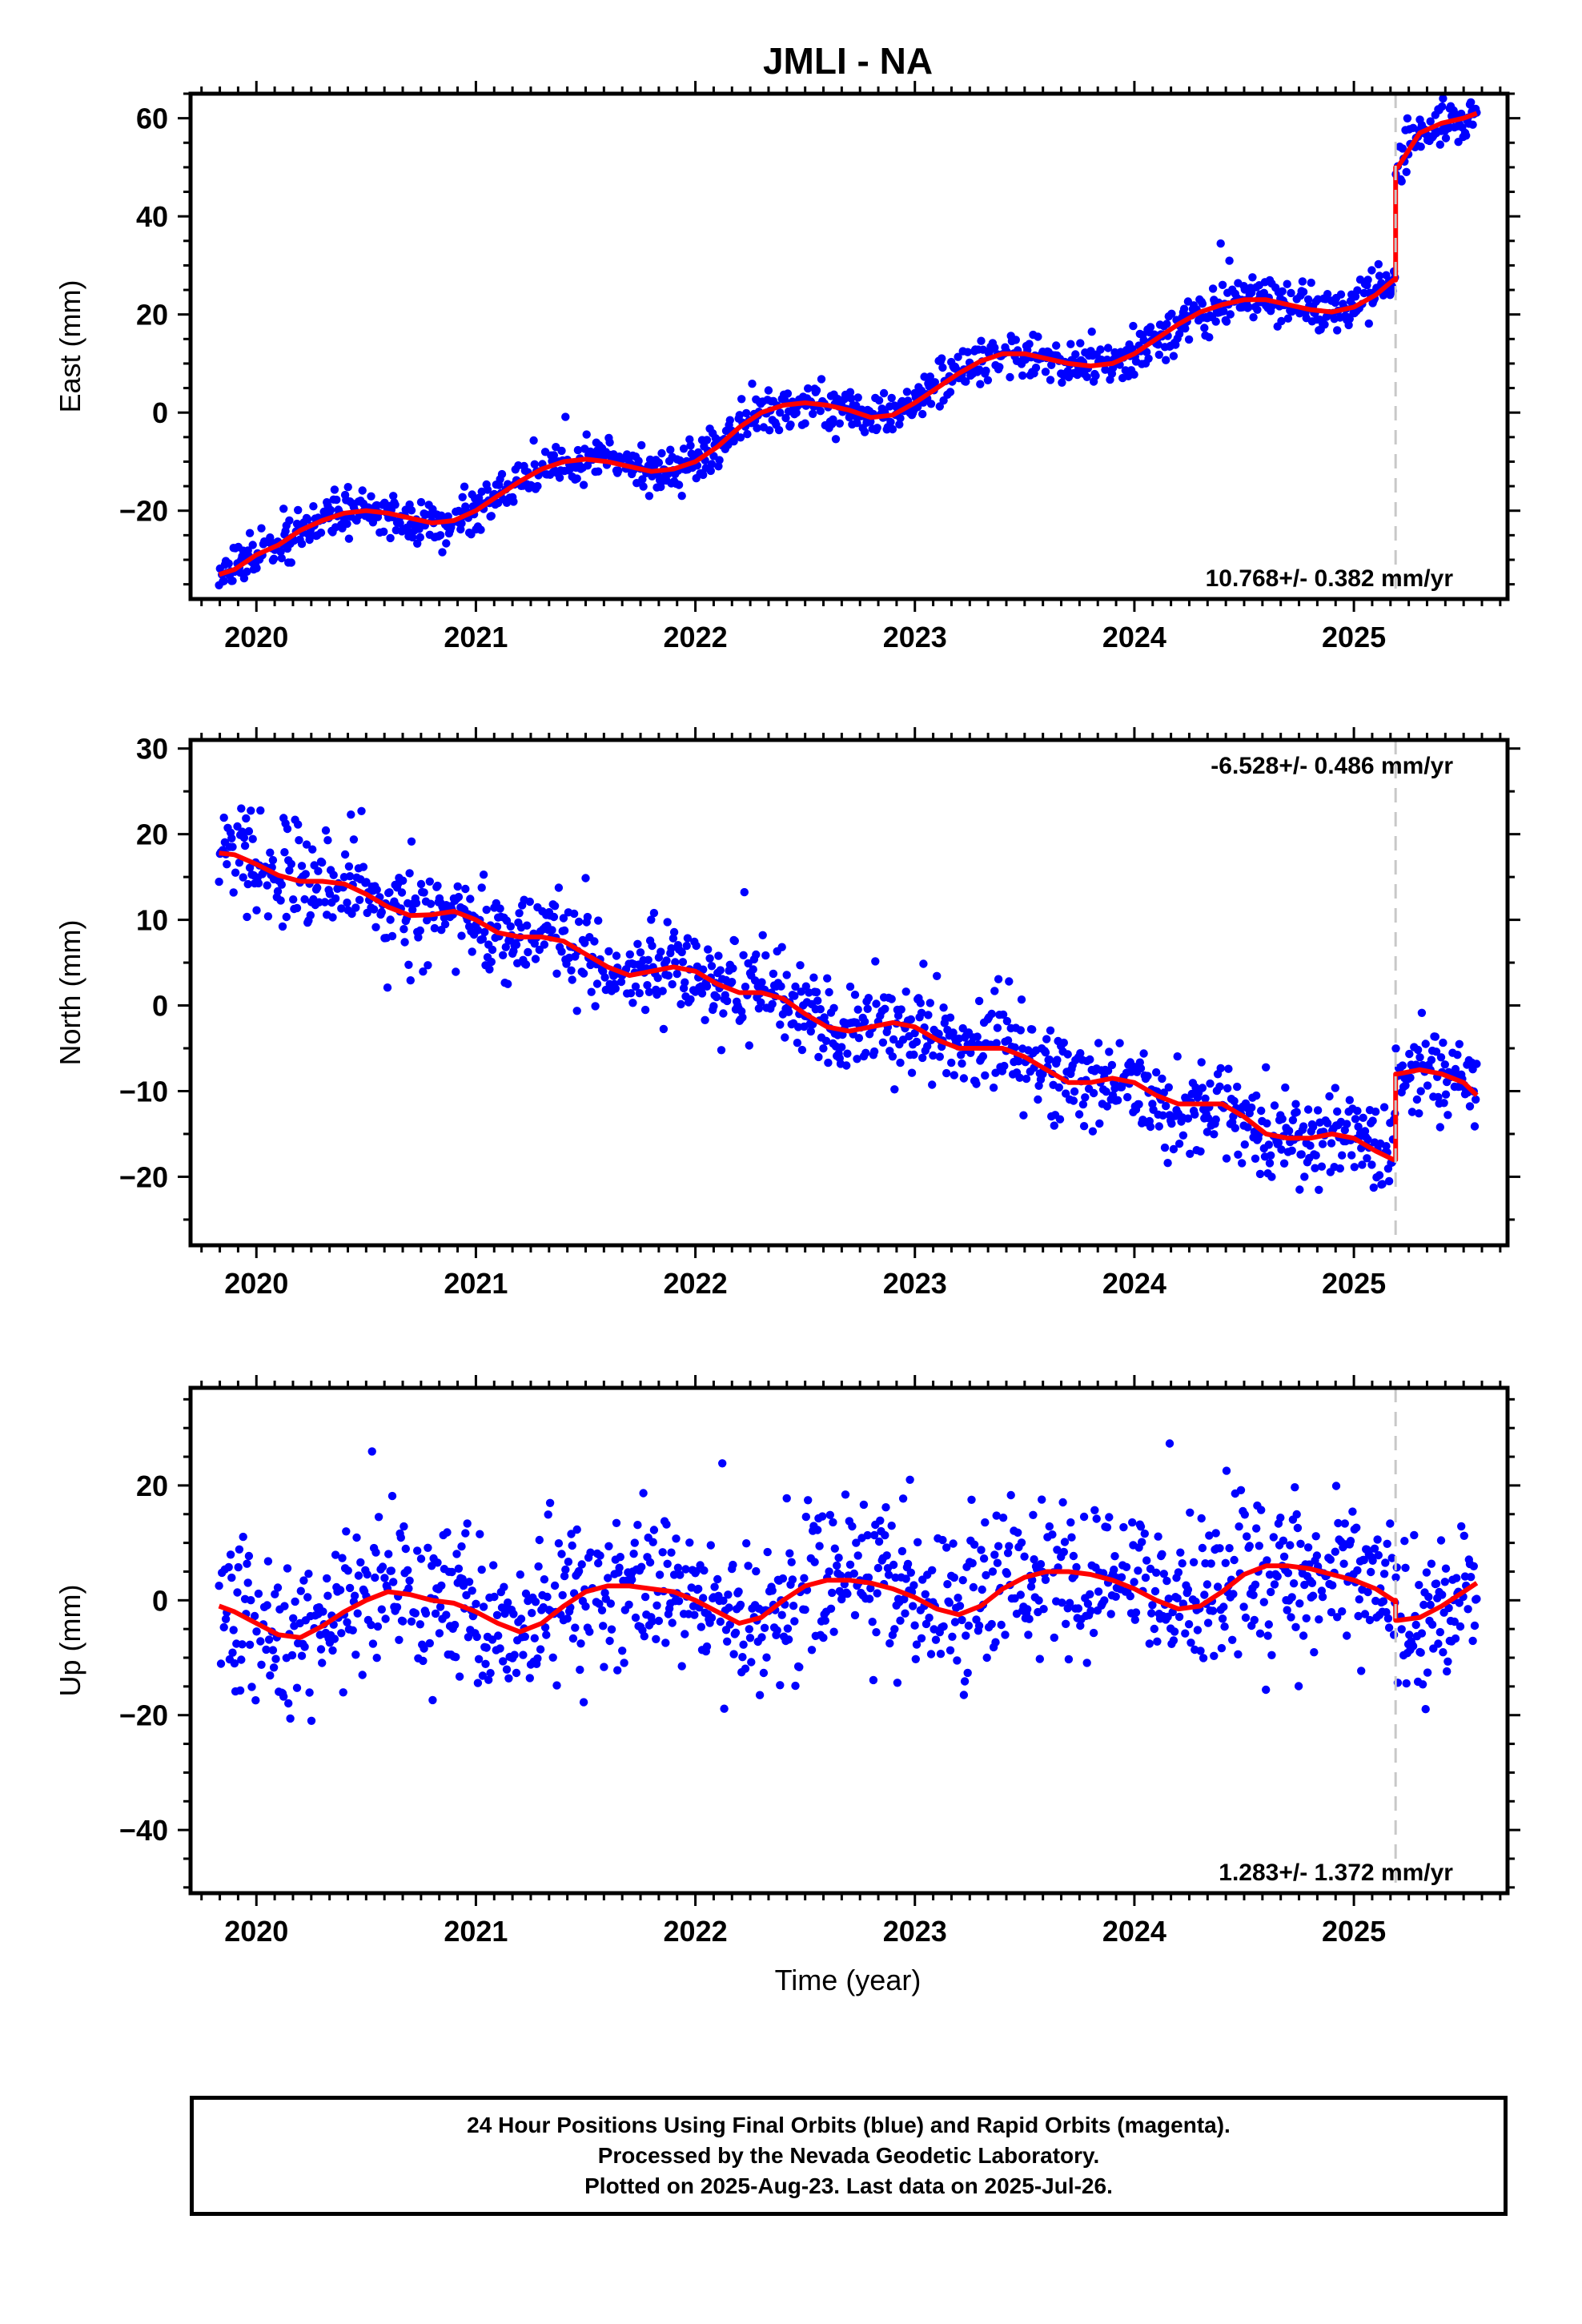 Image resolution: width=1582 pixels, height=2324 pixels. Describe the element at coordinates (1134, 1931) in the screenshot. I see `x-tick-label: 2024` at that location.